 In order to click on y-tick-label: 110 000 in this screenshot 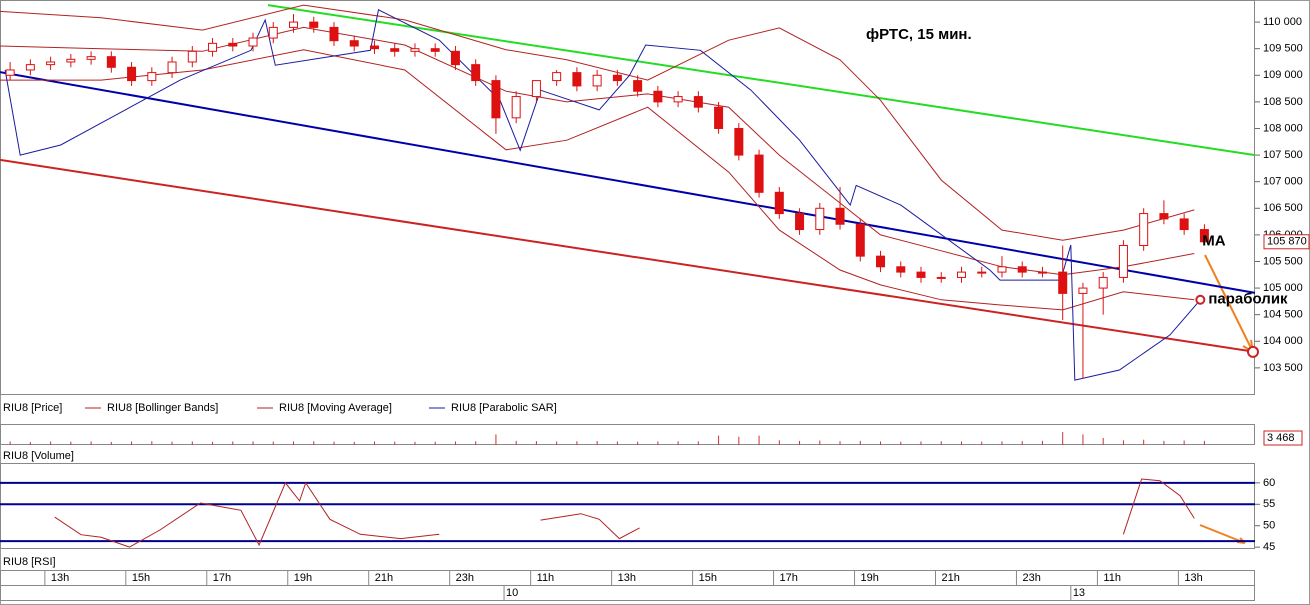, I will do `click(1282, 22)`.